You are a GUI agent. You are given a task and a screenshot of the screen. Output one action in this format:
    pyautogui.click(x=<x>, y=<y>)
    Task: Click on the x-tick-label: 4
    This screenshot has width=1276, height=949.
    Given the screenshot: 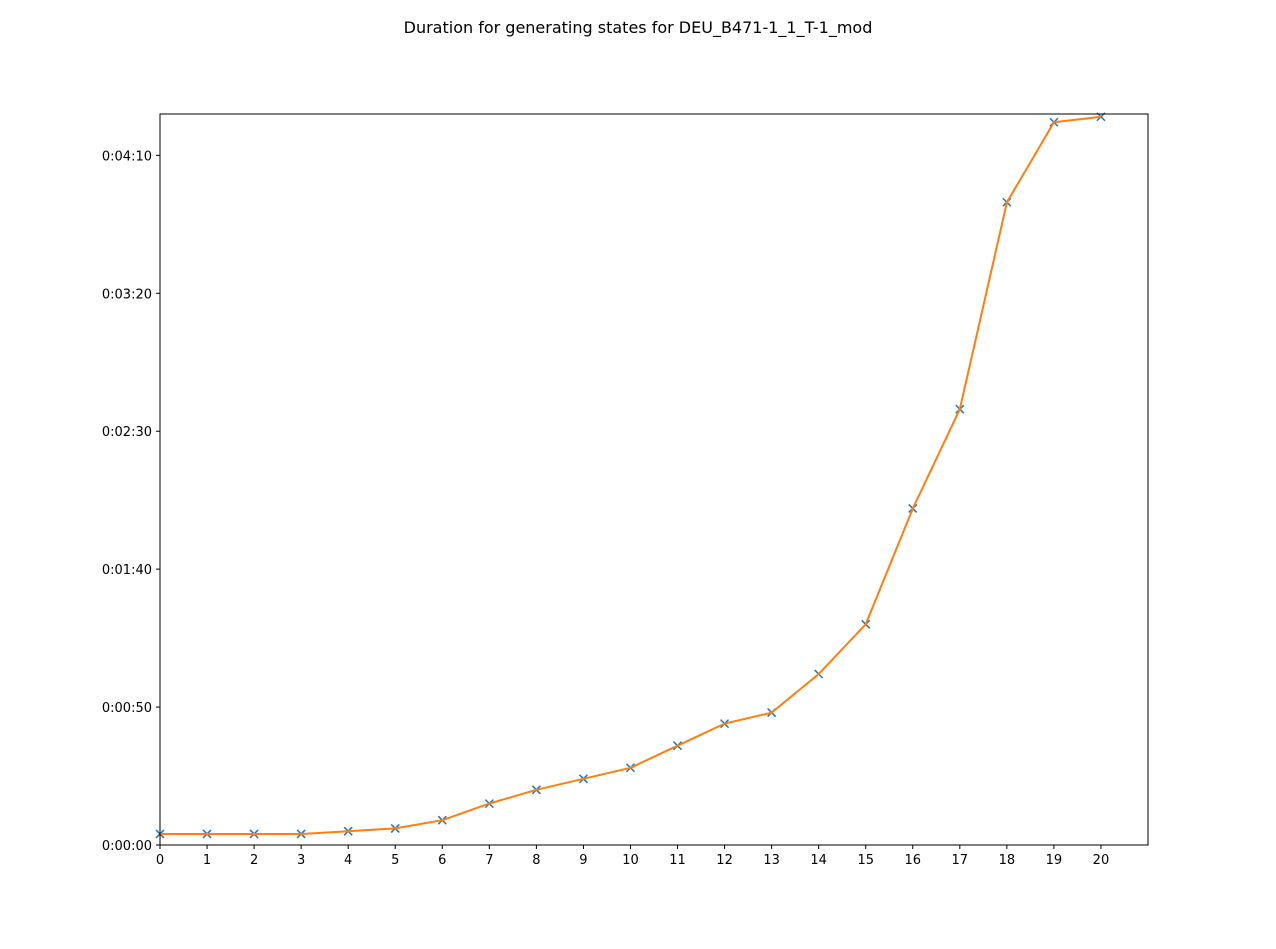 What is the action you would take?
    pyautogui.click(x=348, y=860)
    